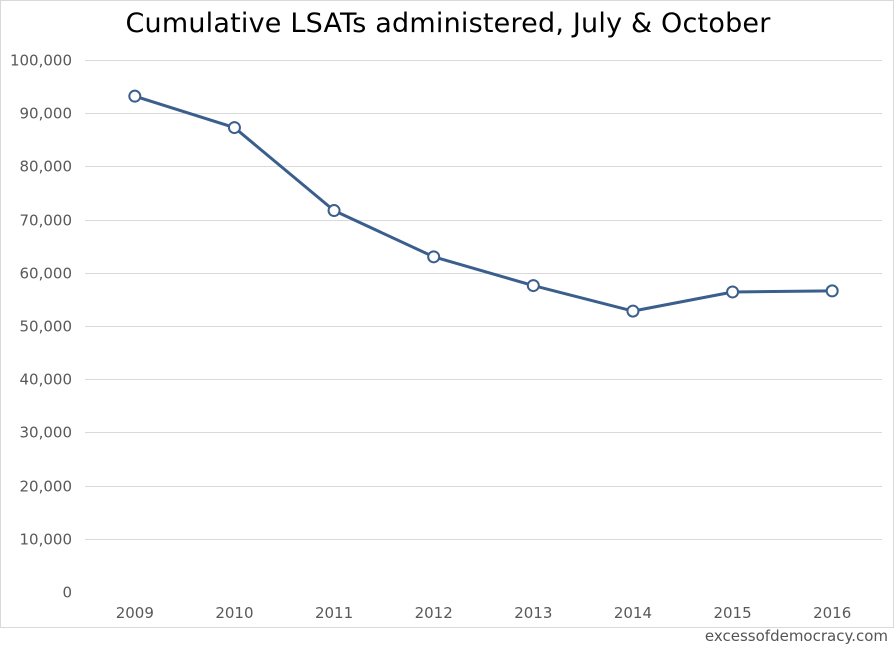 This screenshot has height=648, width=896. Describe the element at coordinates (46, 114) in the screenshot. I see `y-tick-label: 90,000` at that location.